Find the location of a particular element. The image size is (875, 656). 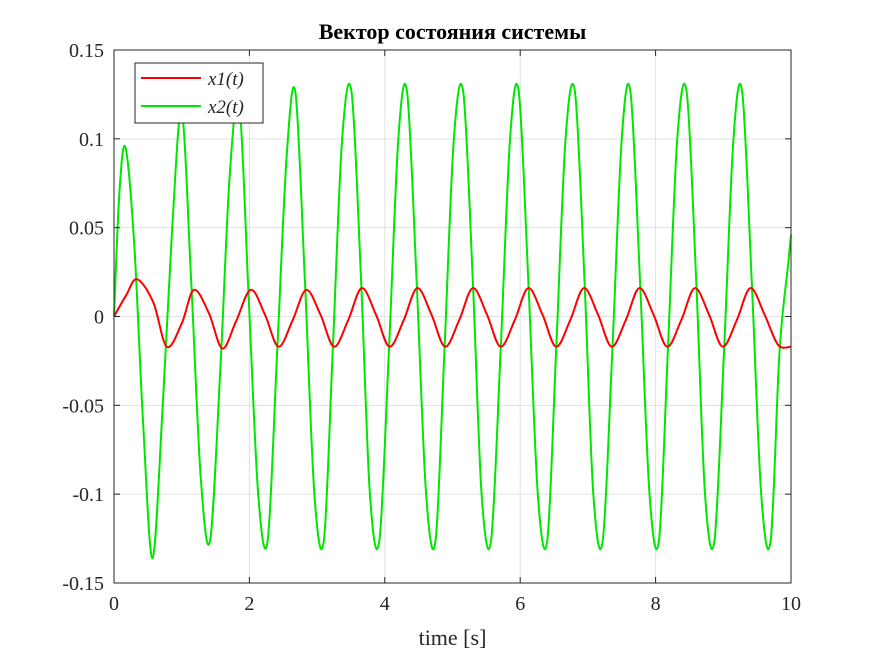

x-tick-label: 6 is located at coordinates (520, 604).